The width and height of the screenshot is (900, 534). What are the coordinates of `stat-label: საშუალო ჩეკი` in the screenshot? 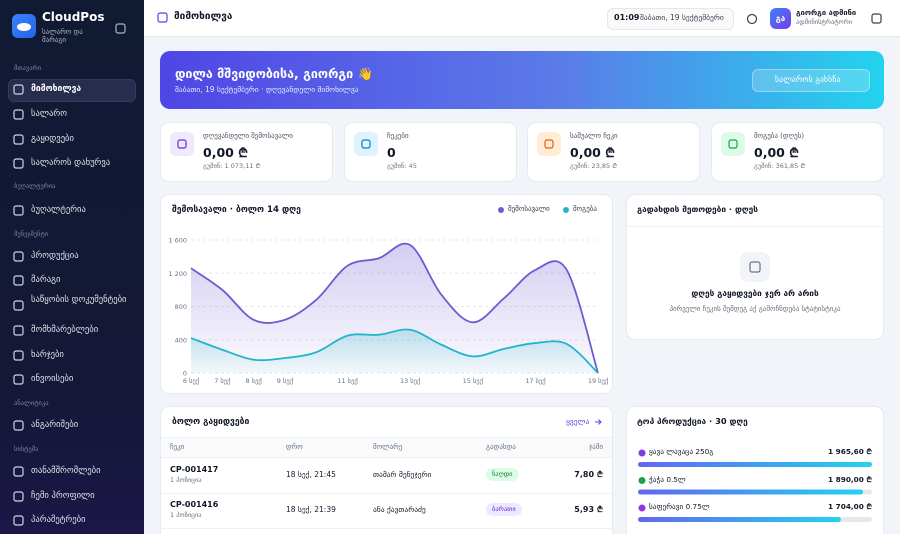 It's located at (594, 136).